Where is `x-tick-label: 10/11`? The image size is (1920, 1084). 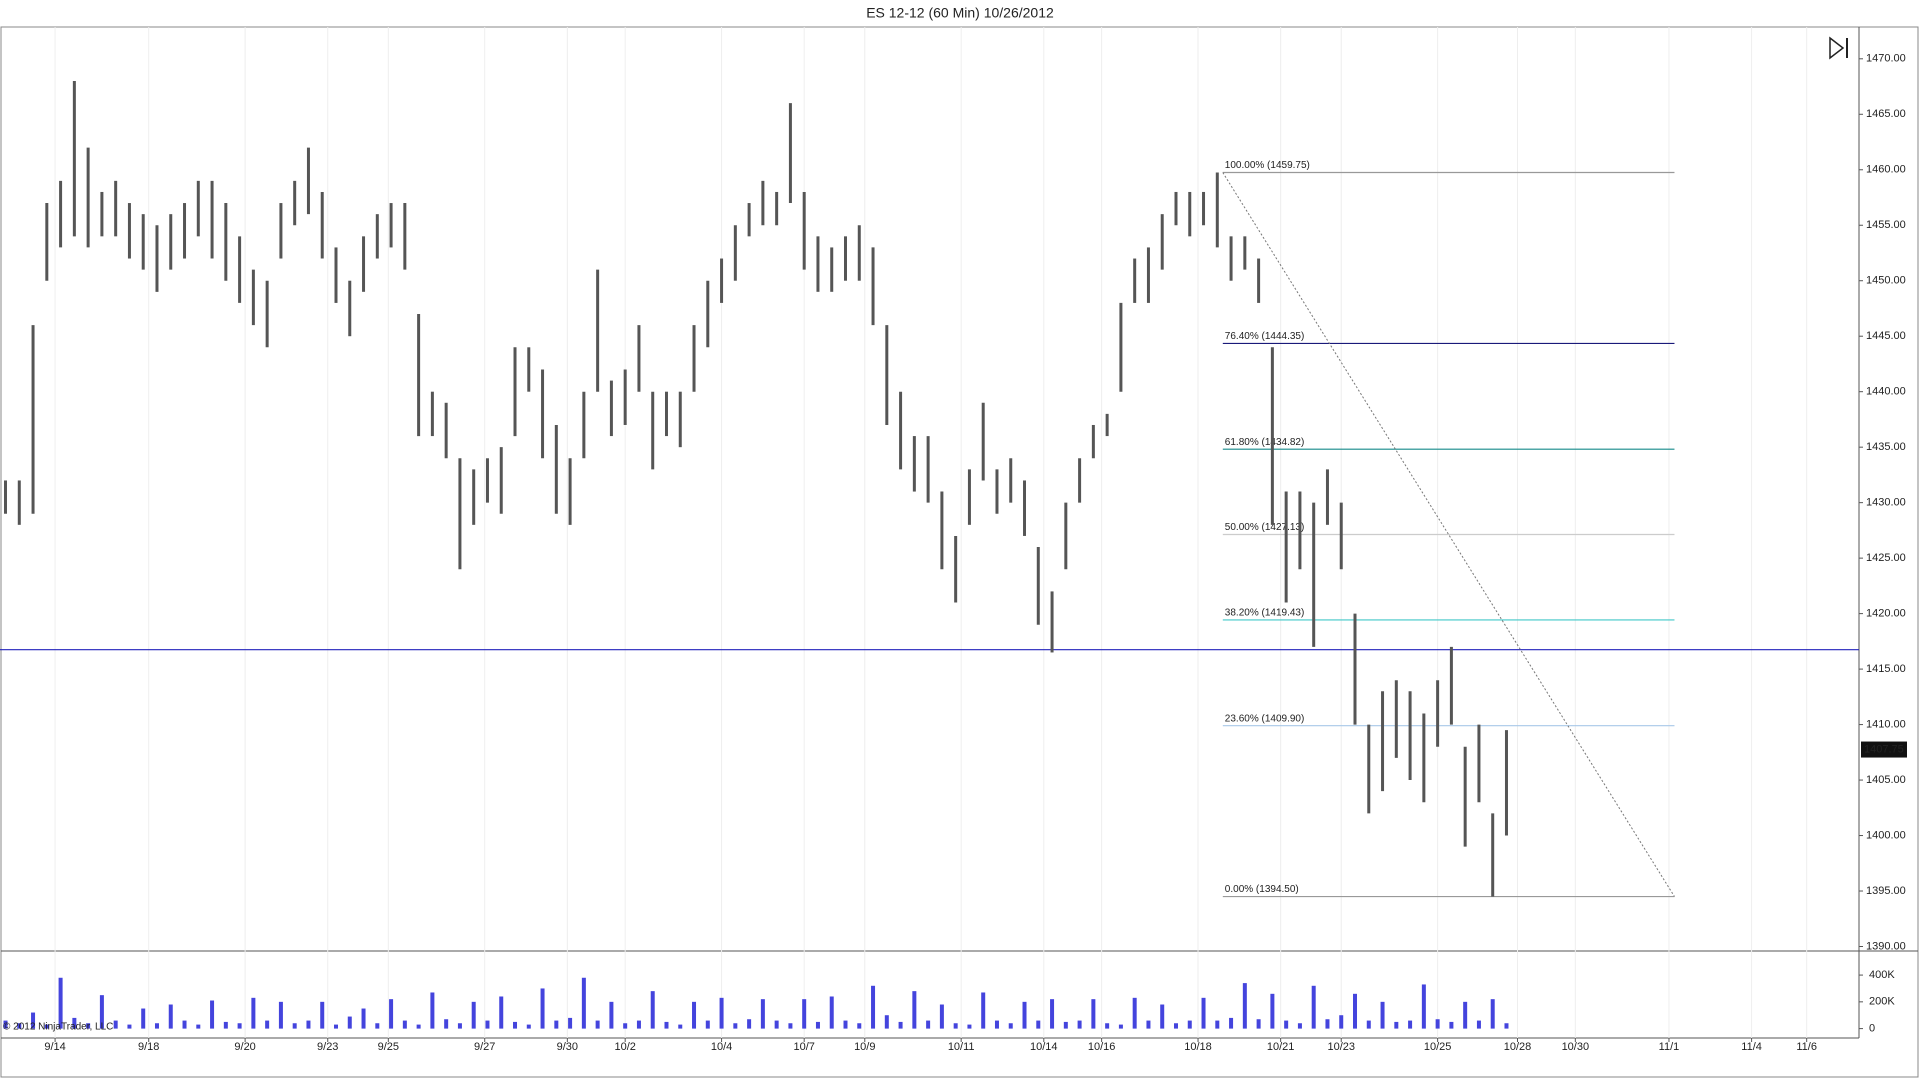
x-tick-label: 10/11 is located at coordinates (961, 1047).